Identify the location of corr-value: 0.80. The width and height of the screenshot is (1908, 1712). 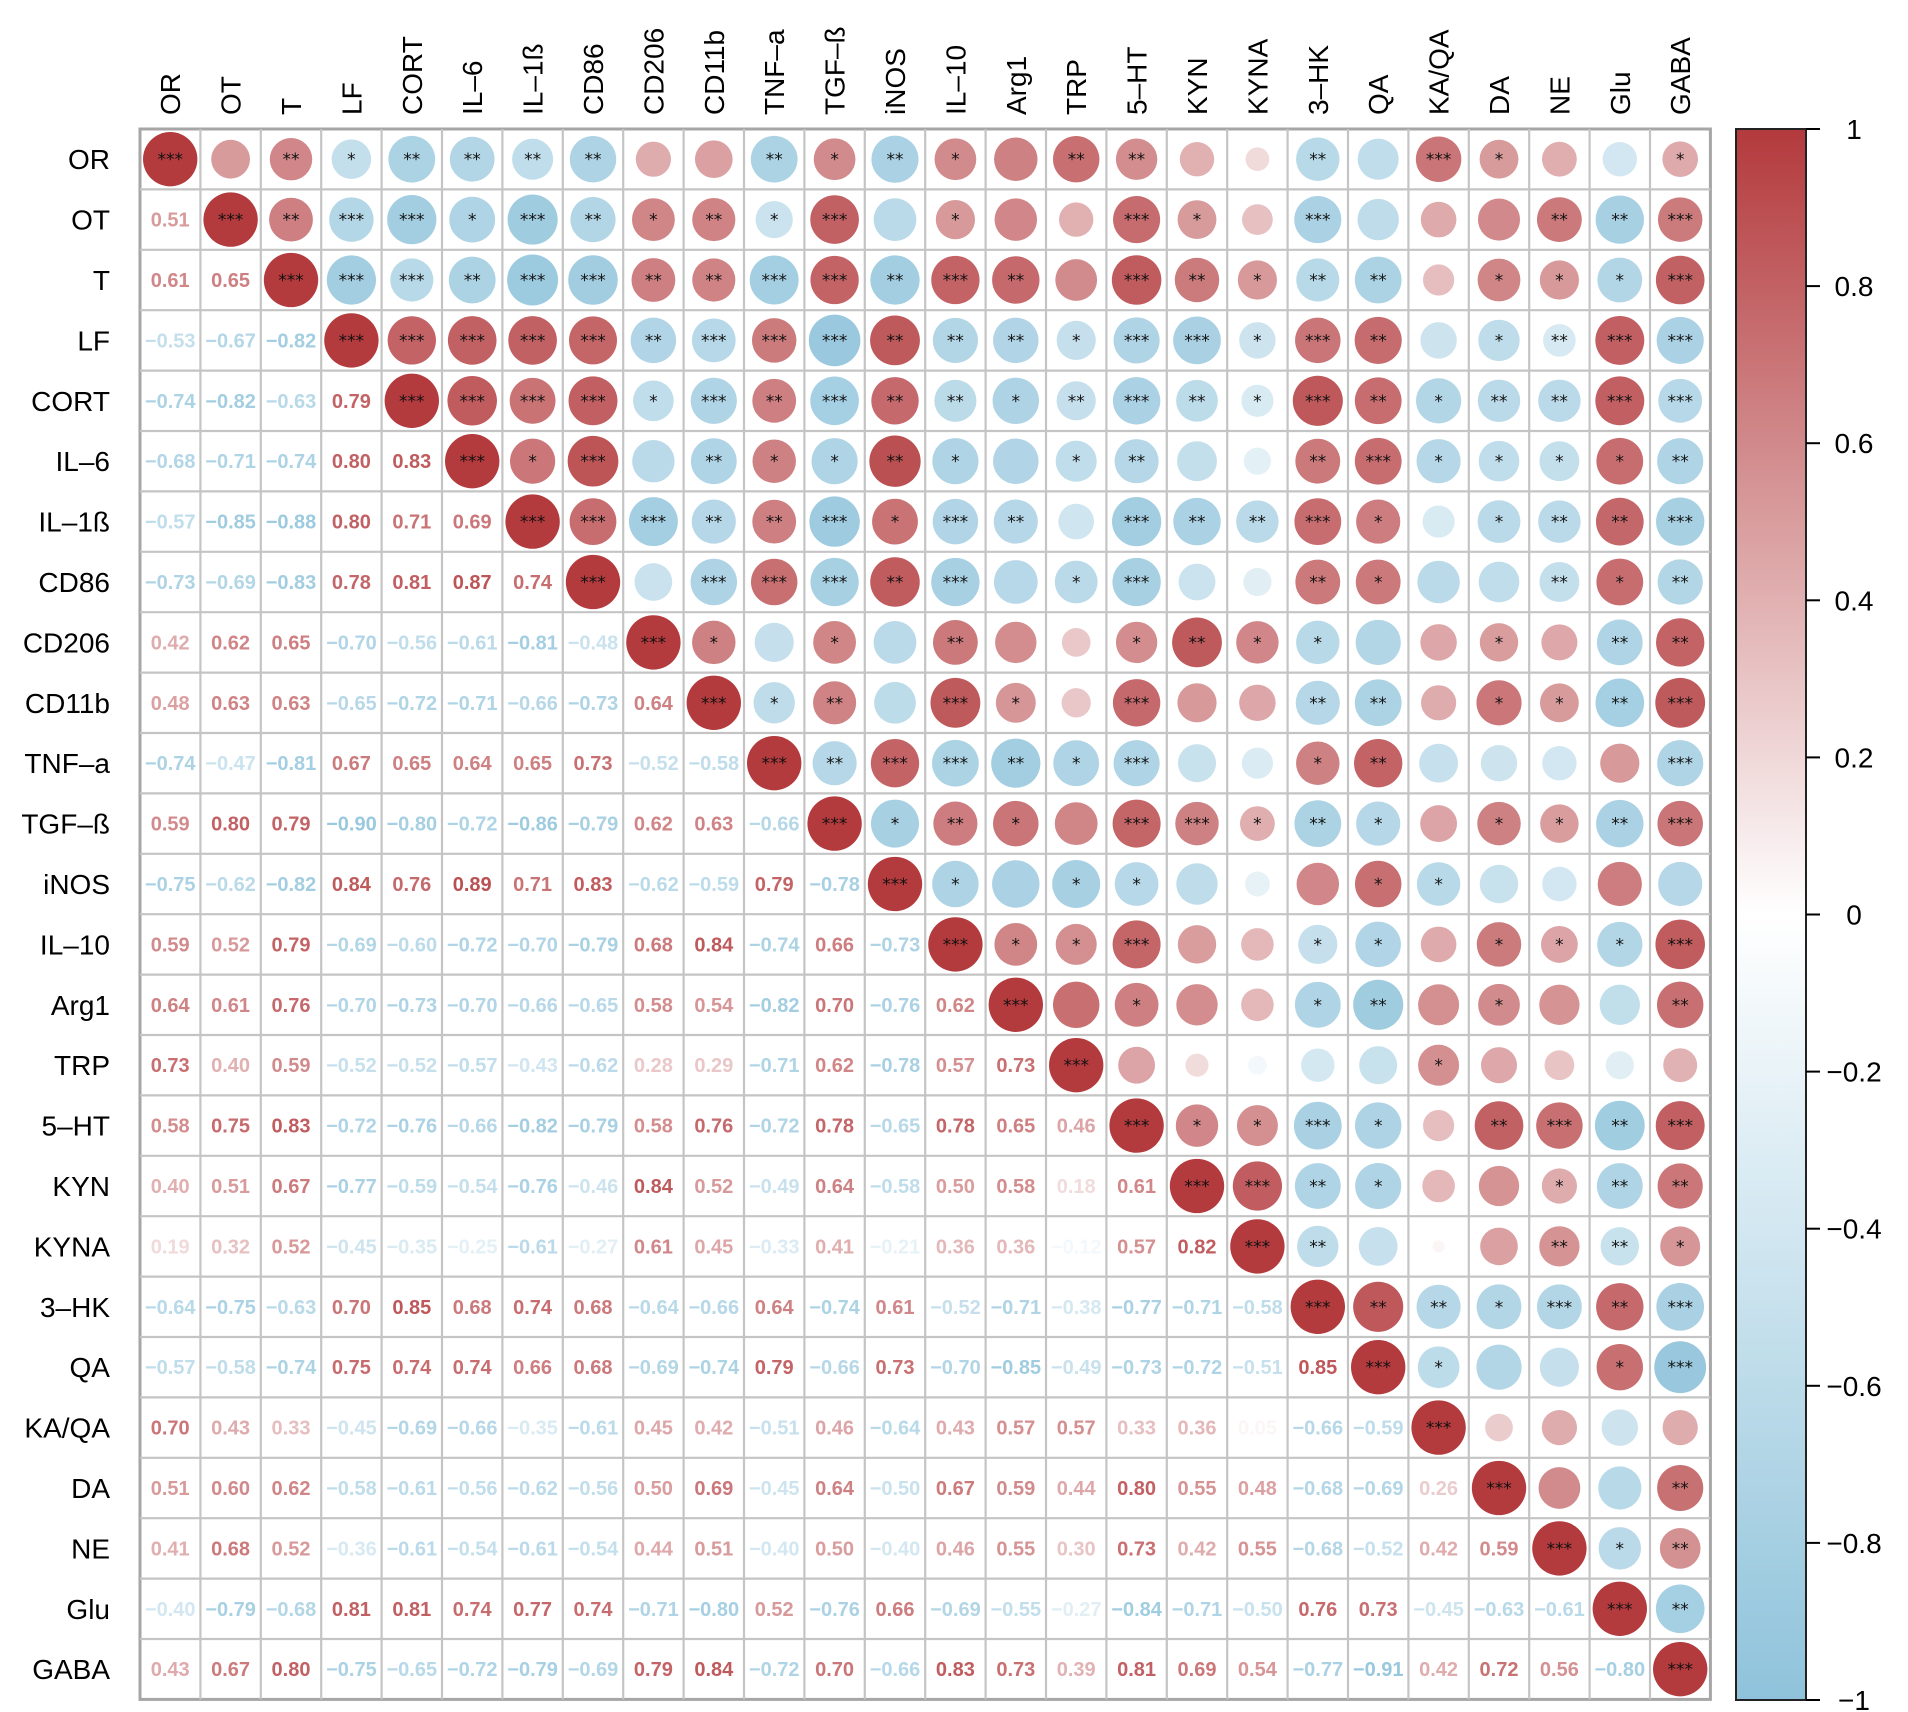
(291, 1670).